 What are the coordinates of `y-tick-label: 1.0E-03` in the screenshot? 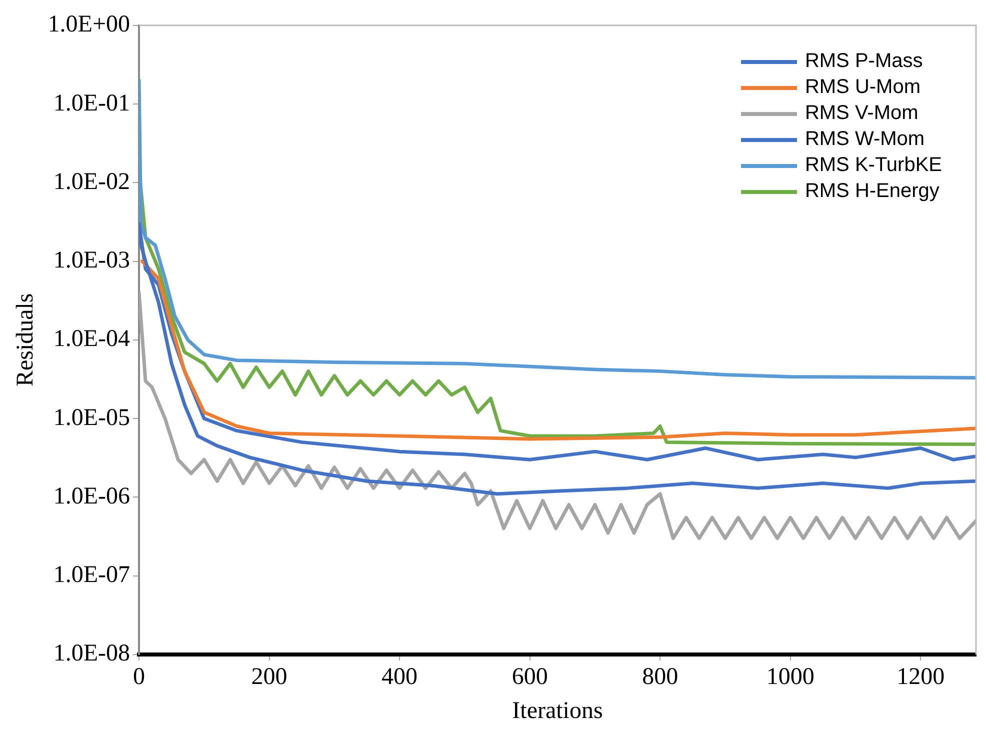 It's located at (91, 261).